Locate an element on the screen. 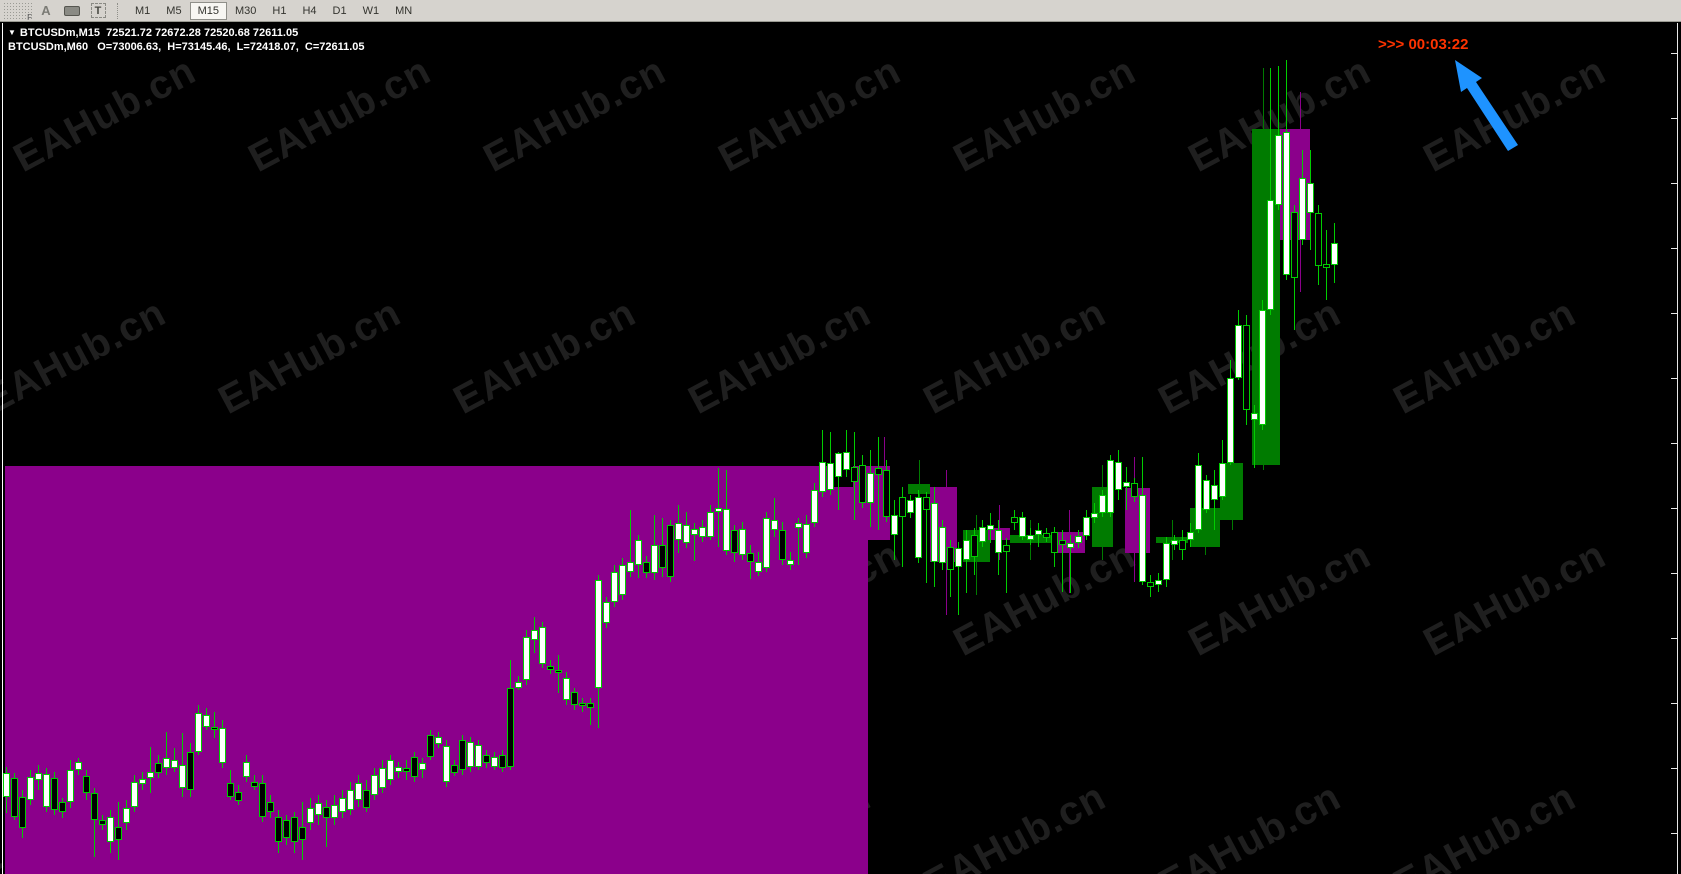 The width and height of the screenshot is (1681, 874). rectangle-tool-icon is located at coordinates (72, 11).